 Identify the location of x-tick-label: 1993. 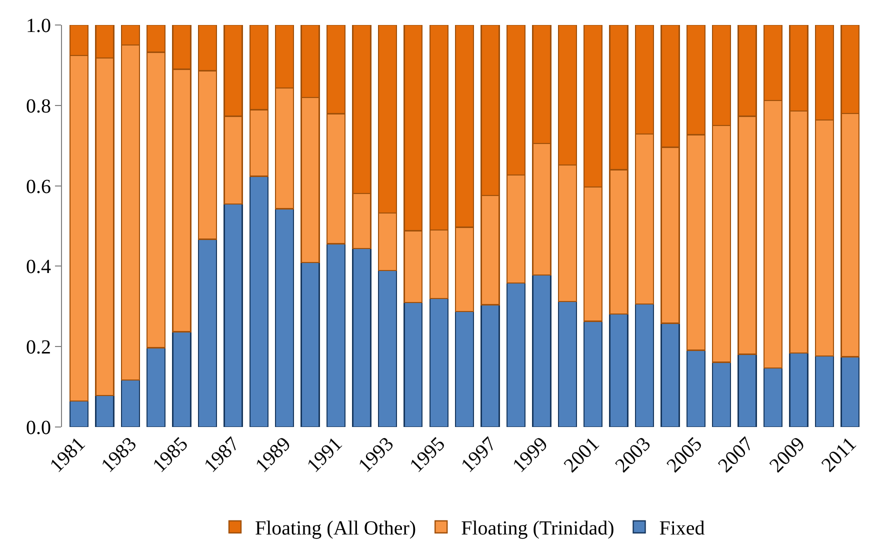
(376, 455).